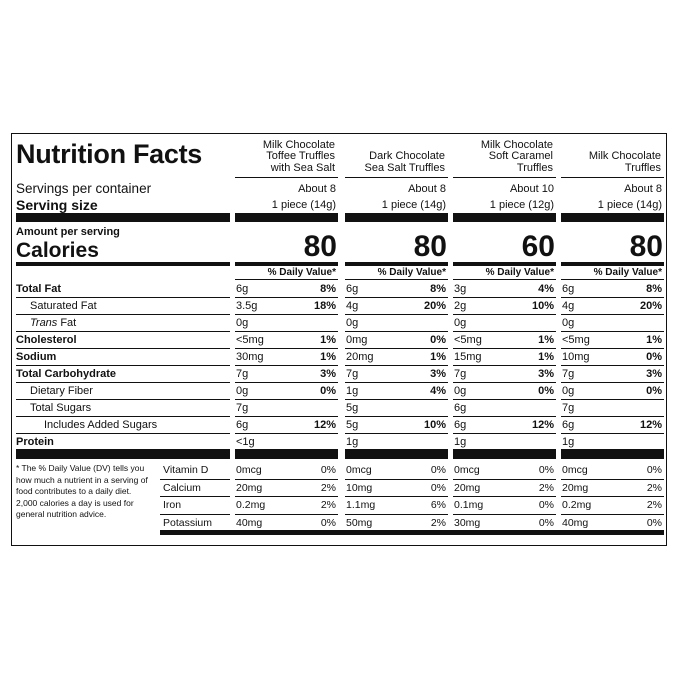 The height and width of the screenshot is (679, 679). What do you see at coordinates (427, 189) in the screenshot?
I see `servings: About 8` at bounding box center [427, 189].